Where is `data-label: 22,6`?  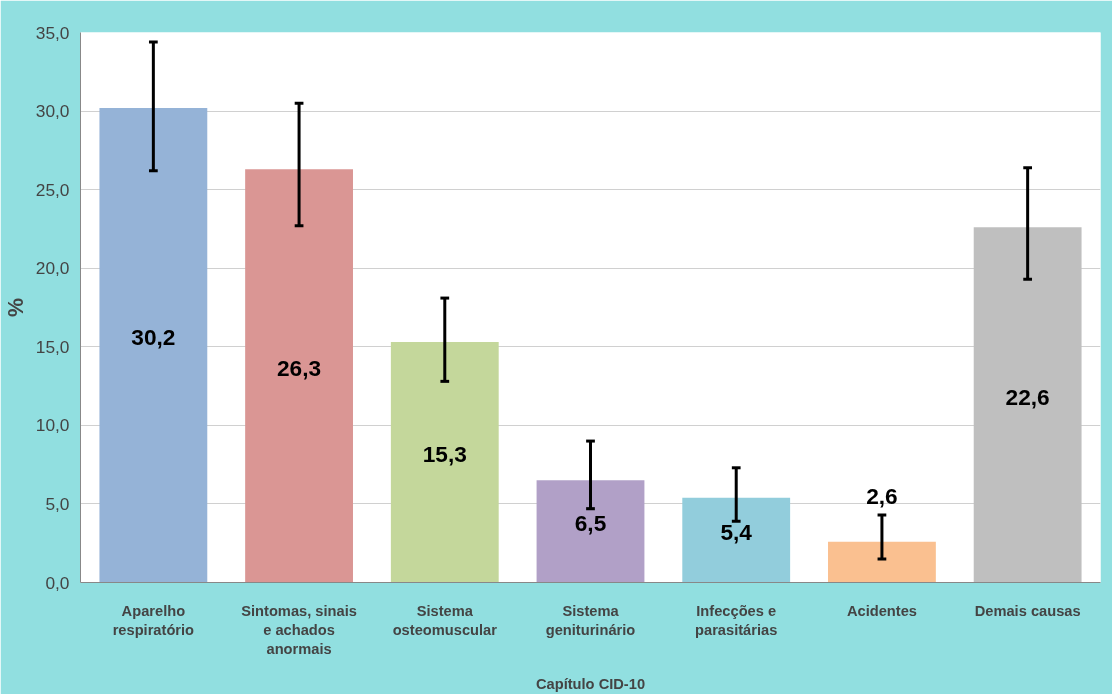 data-label: 22,6 is located at coordinates (1027, 396).